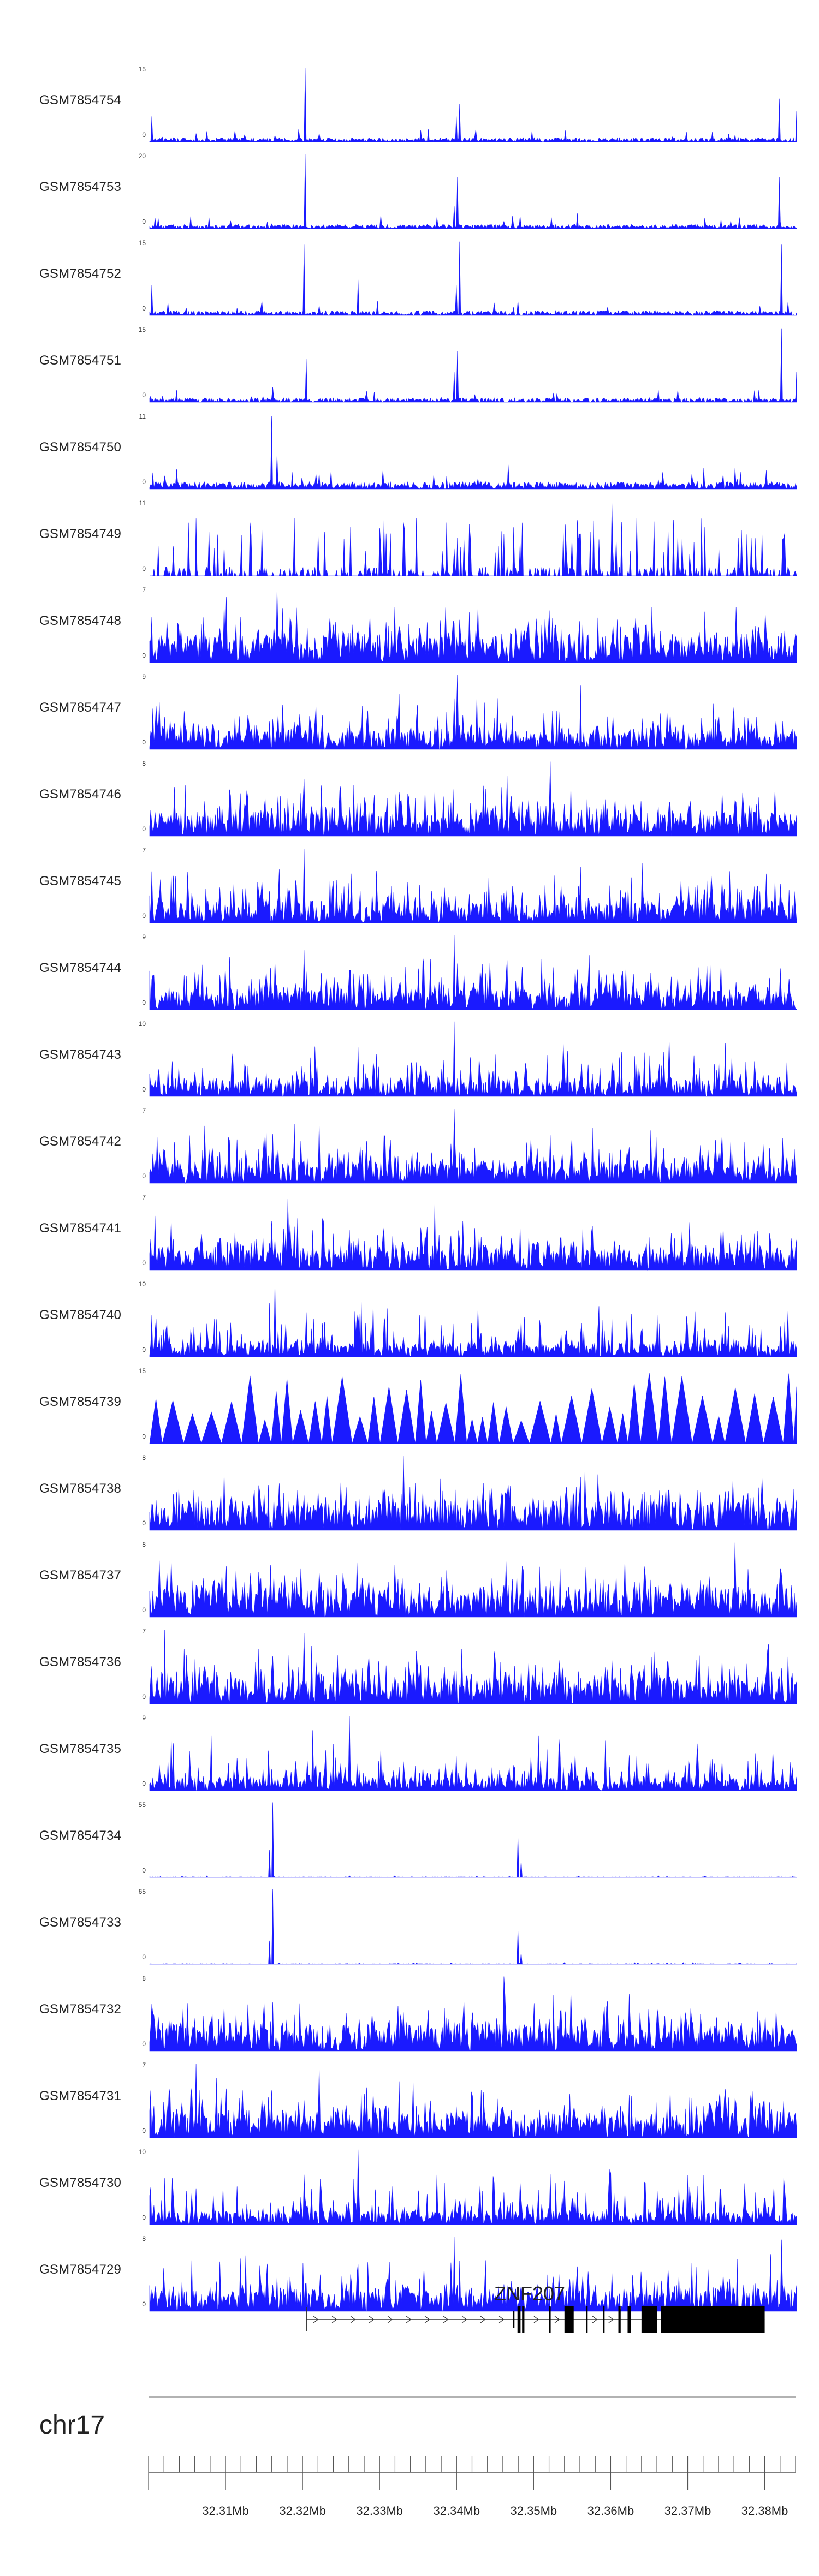 Image resolution: width=819 pixels, height=2576 pixels. What do you see at coordinates (226, 2511) in the screenshot?
I see `x-tick-label: 32.31Mb` at bounding box center [226, 2511].